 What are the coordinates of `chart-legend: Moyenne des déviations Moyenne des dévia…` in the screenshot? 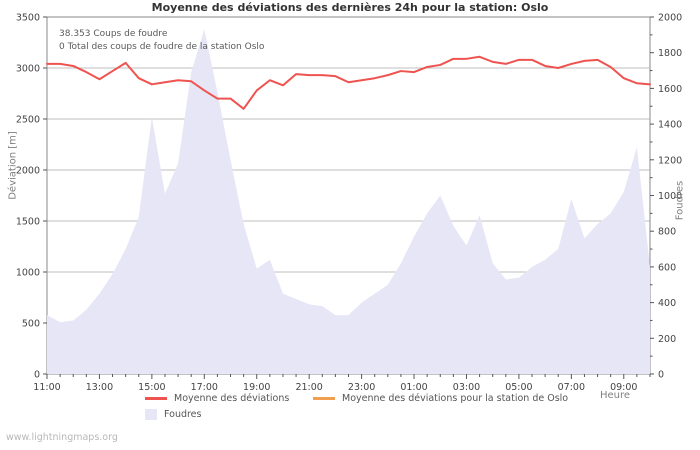 It's located at (350, 409).